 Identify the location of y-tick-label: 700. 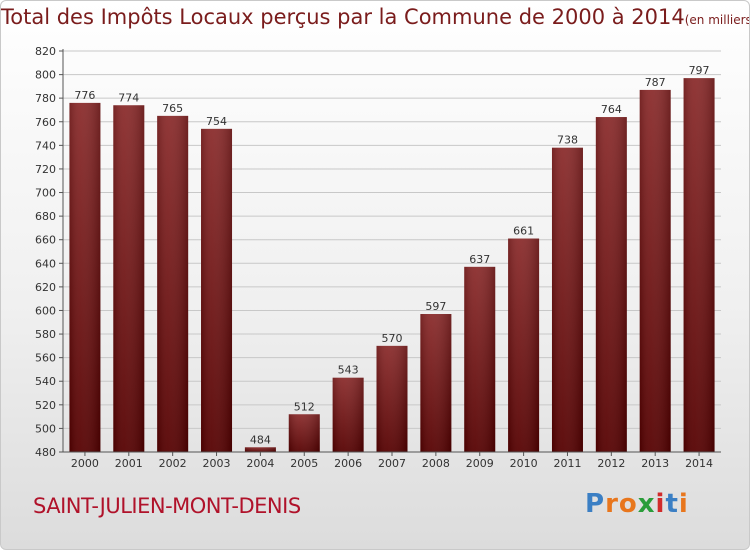
(45, 193).